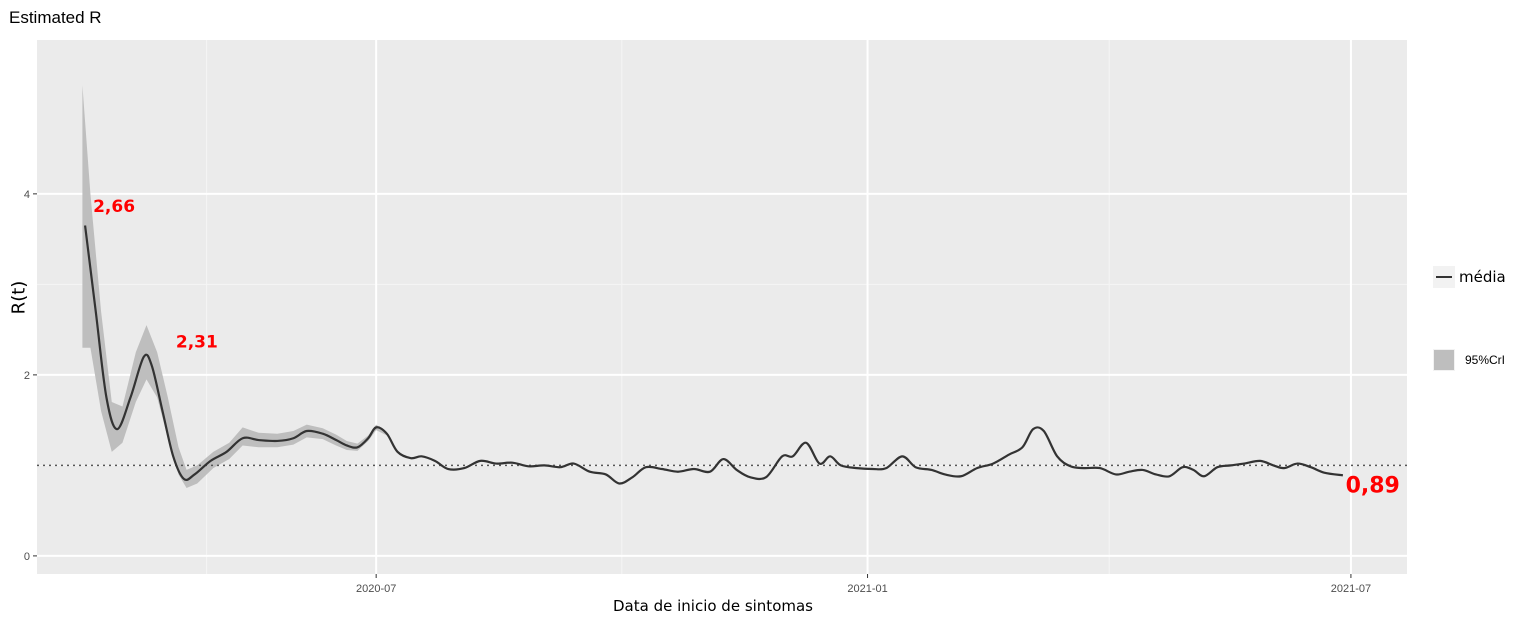 Image resolution: width=1522 pixels, height=621 pixels. I want to click on chart-title: Estimated R, so click(55, 17).